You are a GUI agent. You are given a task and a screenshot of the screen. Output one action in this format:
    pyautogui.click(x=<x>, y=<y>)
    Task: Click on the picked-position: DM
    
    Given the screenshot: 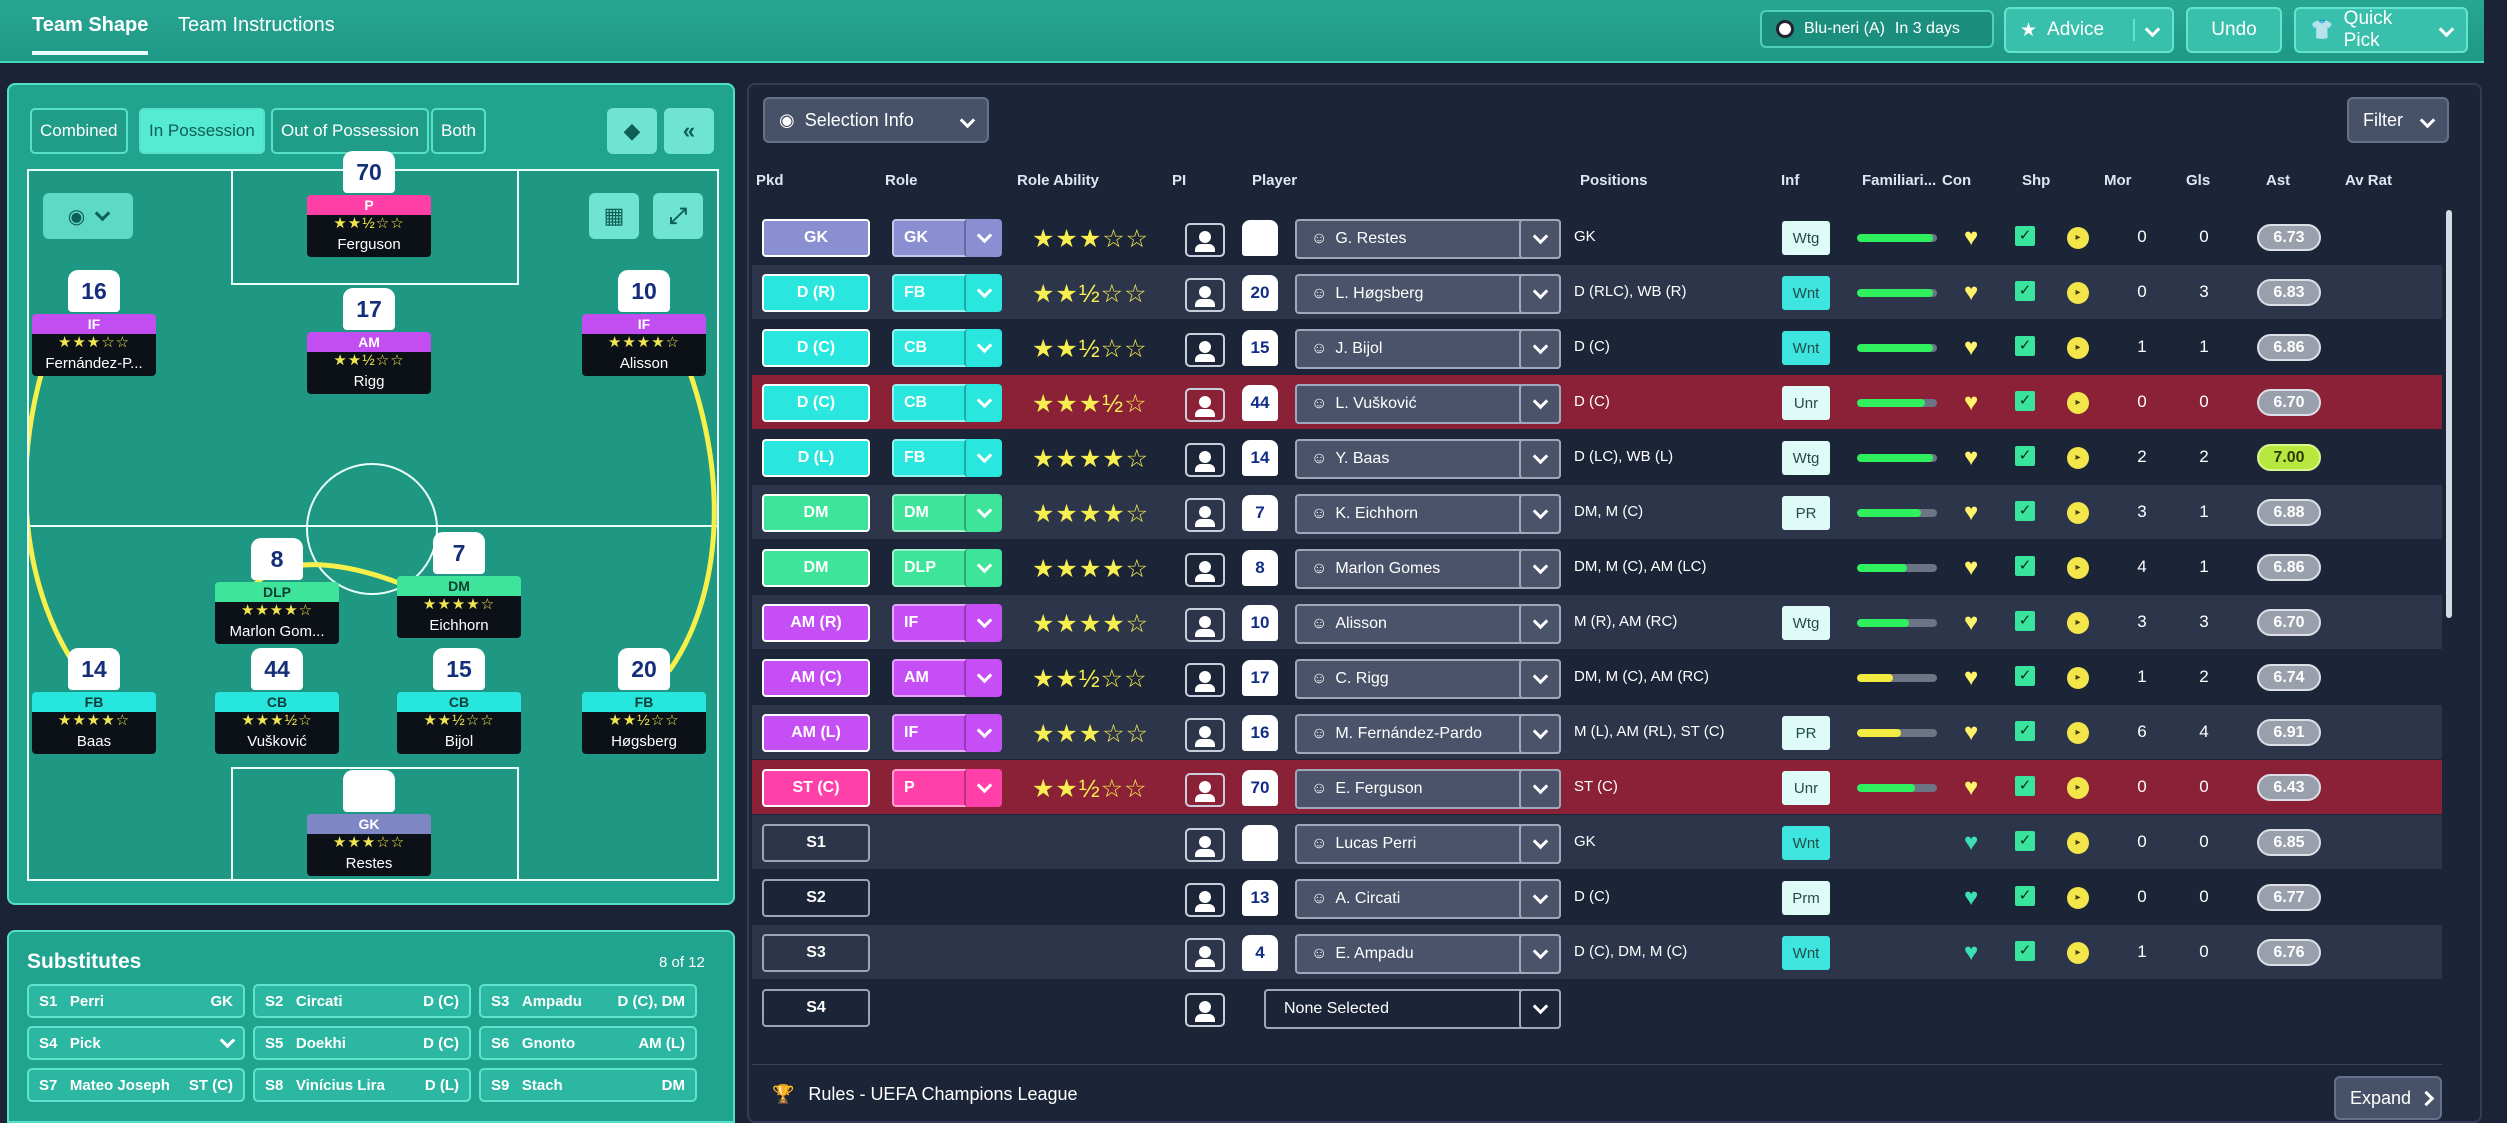 What is the action you would take?
    pyautogui.click(x=816, y=513)
    